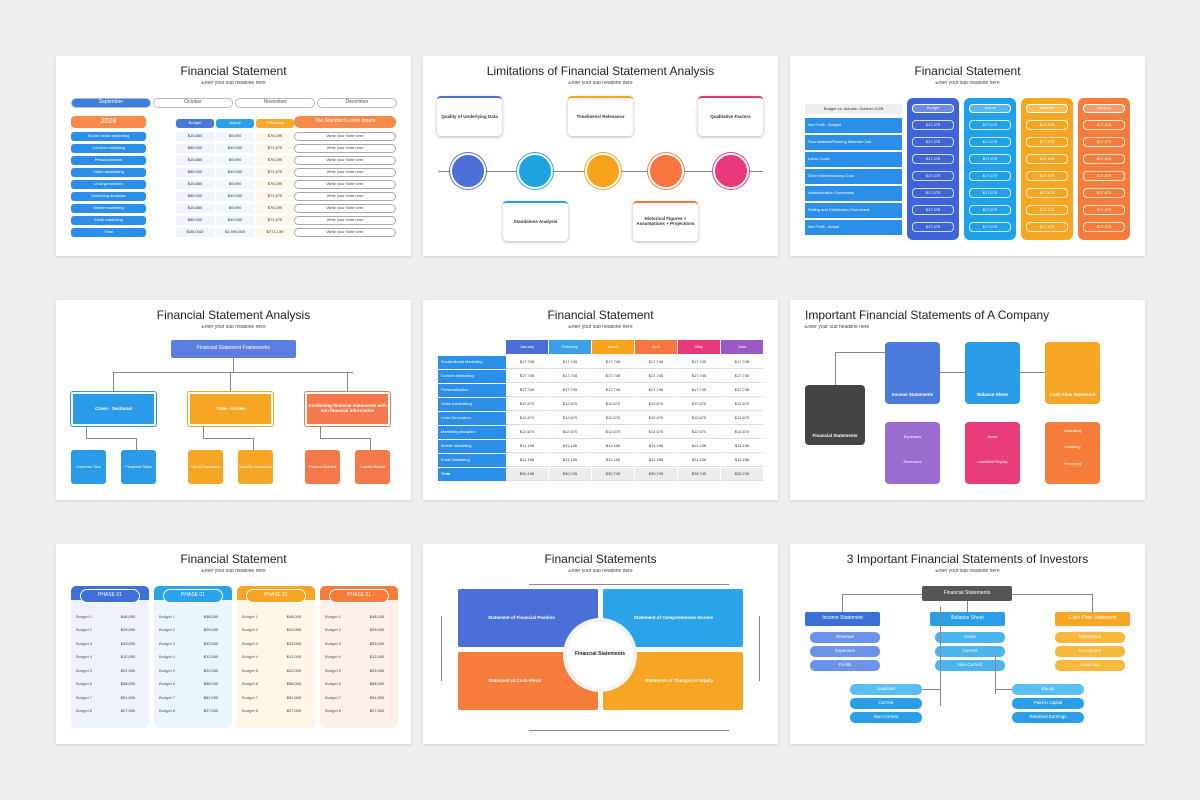 This screenshot has width=1200, height=800. What do you see at coordinates (235, 123) in the screenshot?
I see `column-header: Actual` at bounding box center [235, 123].